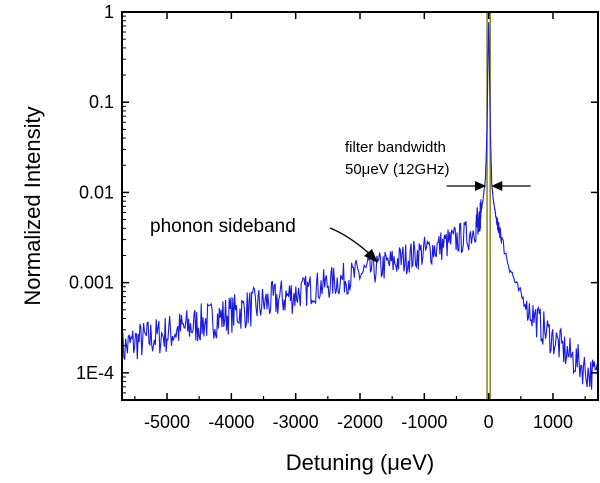 This screenshot has height=483, width=600. I want to click on y-tick-label: 1, so click(109, 12).